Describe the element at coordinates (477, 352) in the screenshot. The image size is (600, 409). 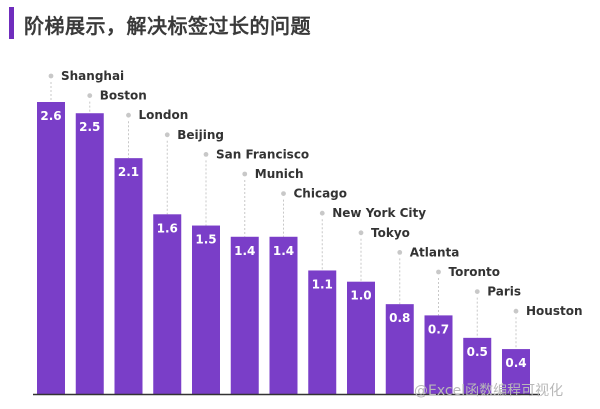
I see `bar-value-label: 0.5` at that location.